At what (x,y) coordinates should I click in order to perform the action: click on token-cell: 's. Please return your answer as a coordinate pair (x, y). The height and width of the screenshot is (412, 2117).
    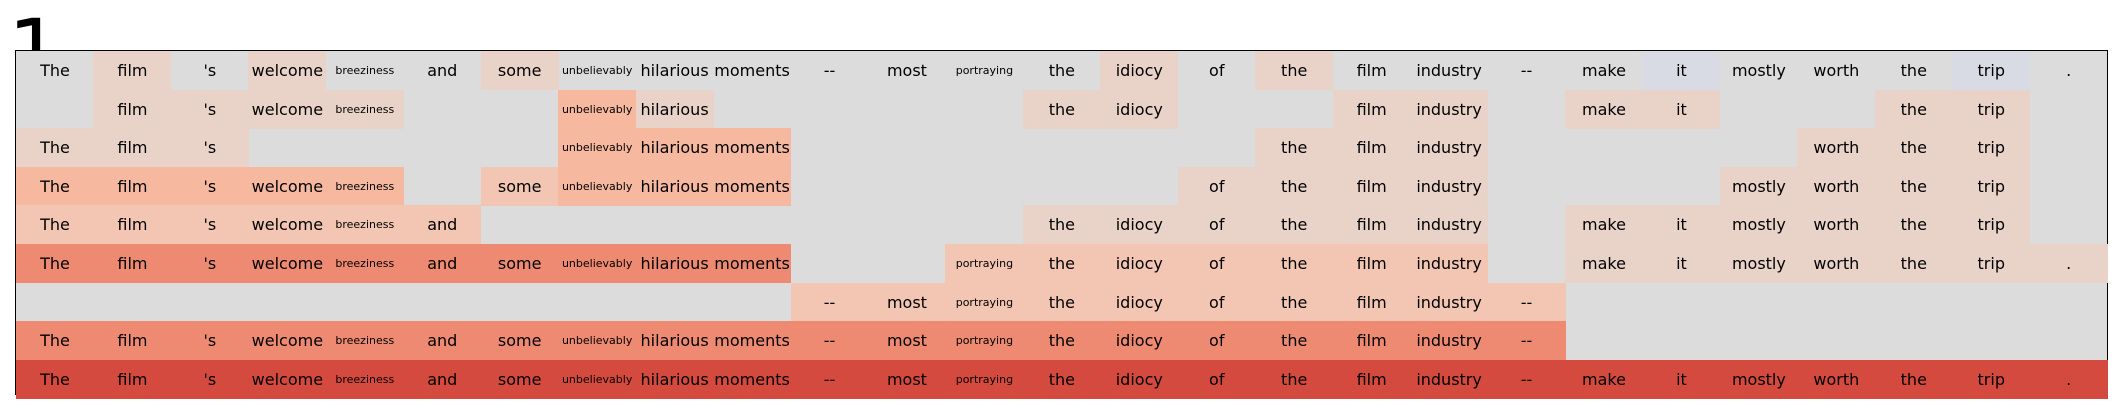
    Looking at the image, I should click on (209, 263).